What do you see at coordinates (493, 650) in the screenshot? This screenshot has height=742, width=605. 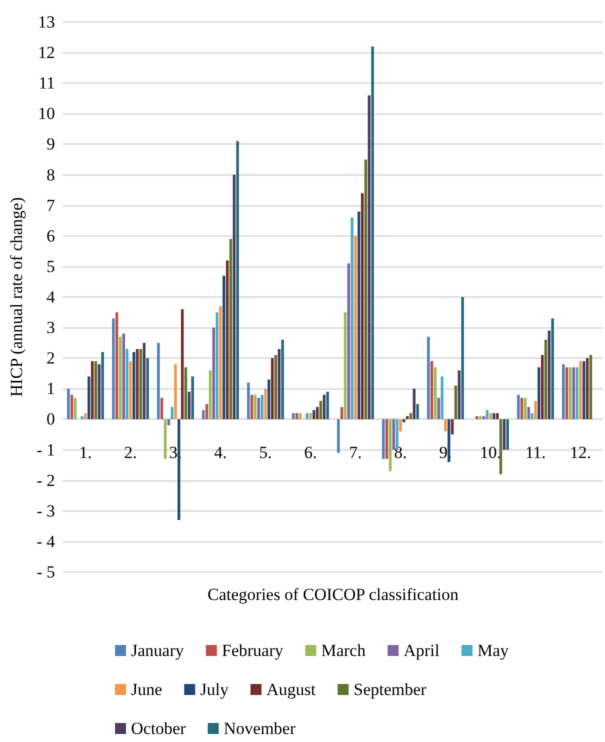 I see `legend-label: May` at bounding box center [493, 650].